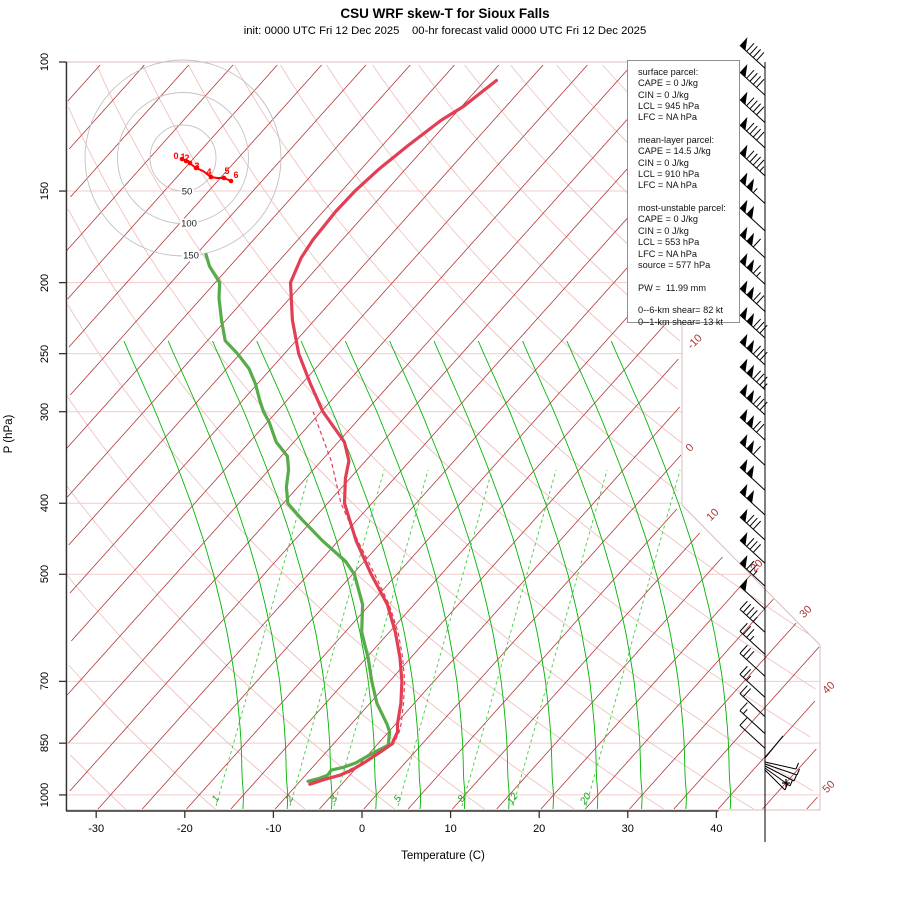  What do you see at coordinates (627, 829) in the screenshot?
I see `x-tick-label: 30` at bounding box center [627, 829].